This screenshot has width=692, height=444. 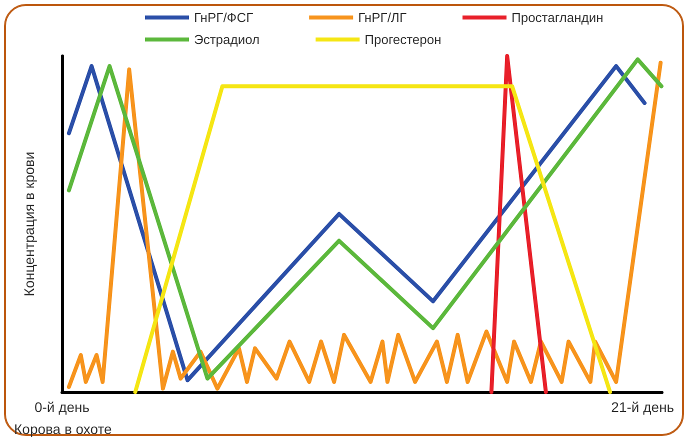 I want to click on legend-label: Прогестерон, so click(x=403, y=39).